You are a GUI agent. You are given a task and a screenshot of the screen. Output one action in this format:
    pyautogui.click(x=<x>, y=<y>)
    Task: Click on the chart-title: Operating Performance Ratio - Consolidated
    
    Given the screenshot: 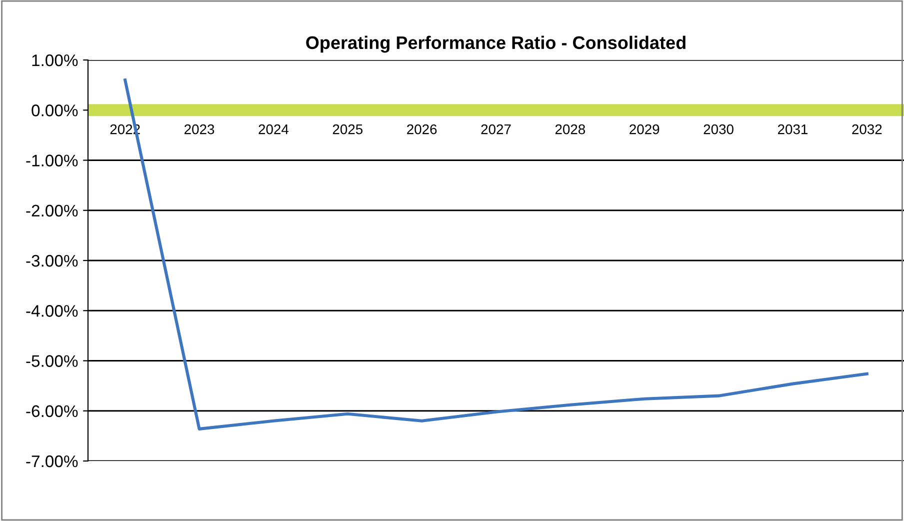 What is the action you would take?
    pyautogui.click(x=496, y=44)
    